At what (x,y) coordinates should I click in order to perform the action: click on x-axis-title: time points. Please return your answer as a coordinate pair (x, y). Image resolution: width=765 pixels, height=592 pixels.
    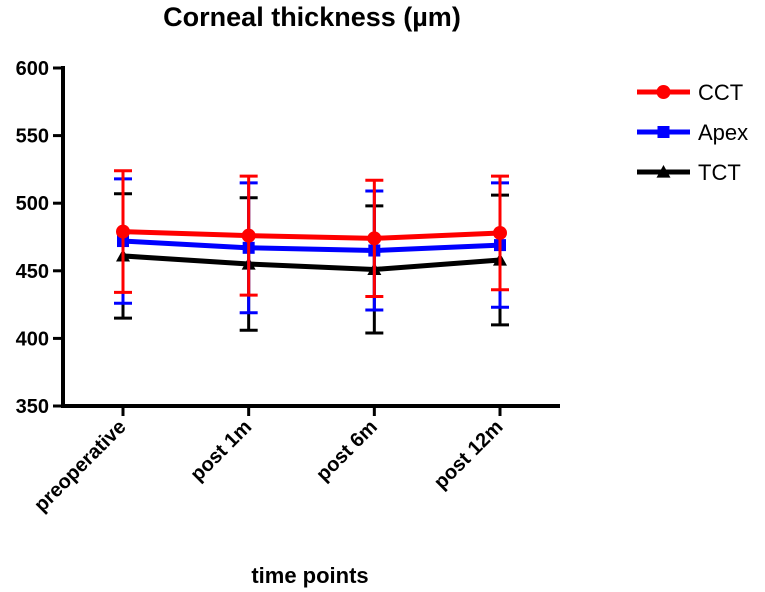
    Looking at the image, I should click on (309, 575).